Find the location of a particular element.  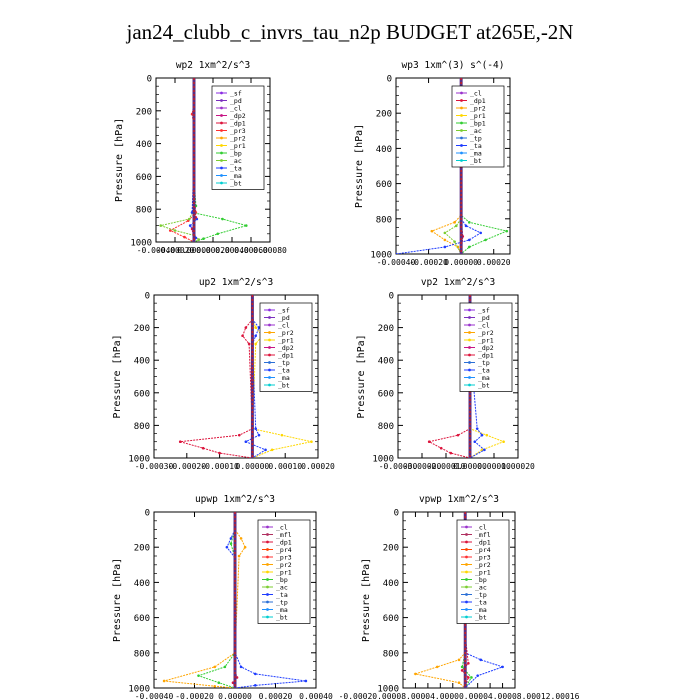

x-tick-label: 0.00040 is located at coordinates (232, 250).